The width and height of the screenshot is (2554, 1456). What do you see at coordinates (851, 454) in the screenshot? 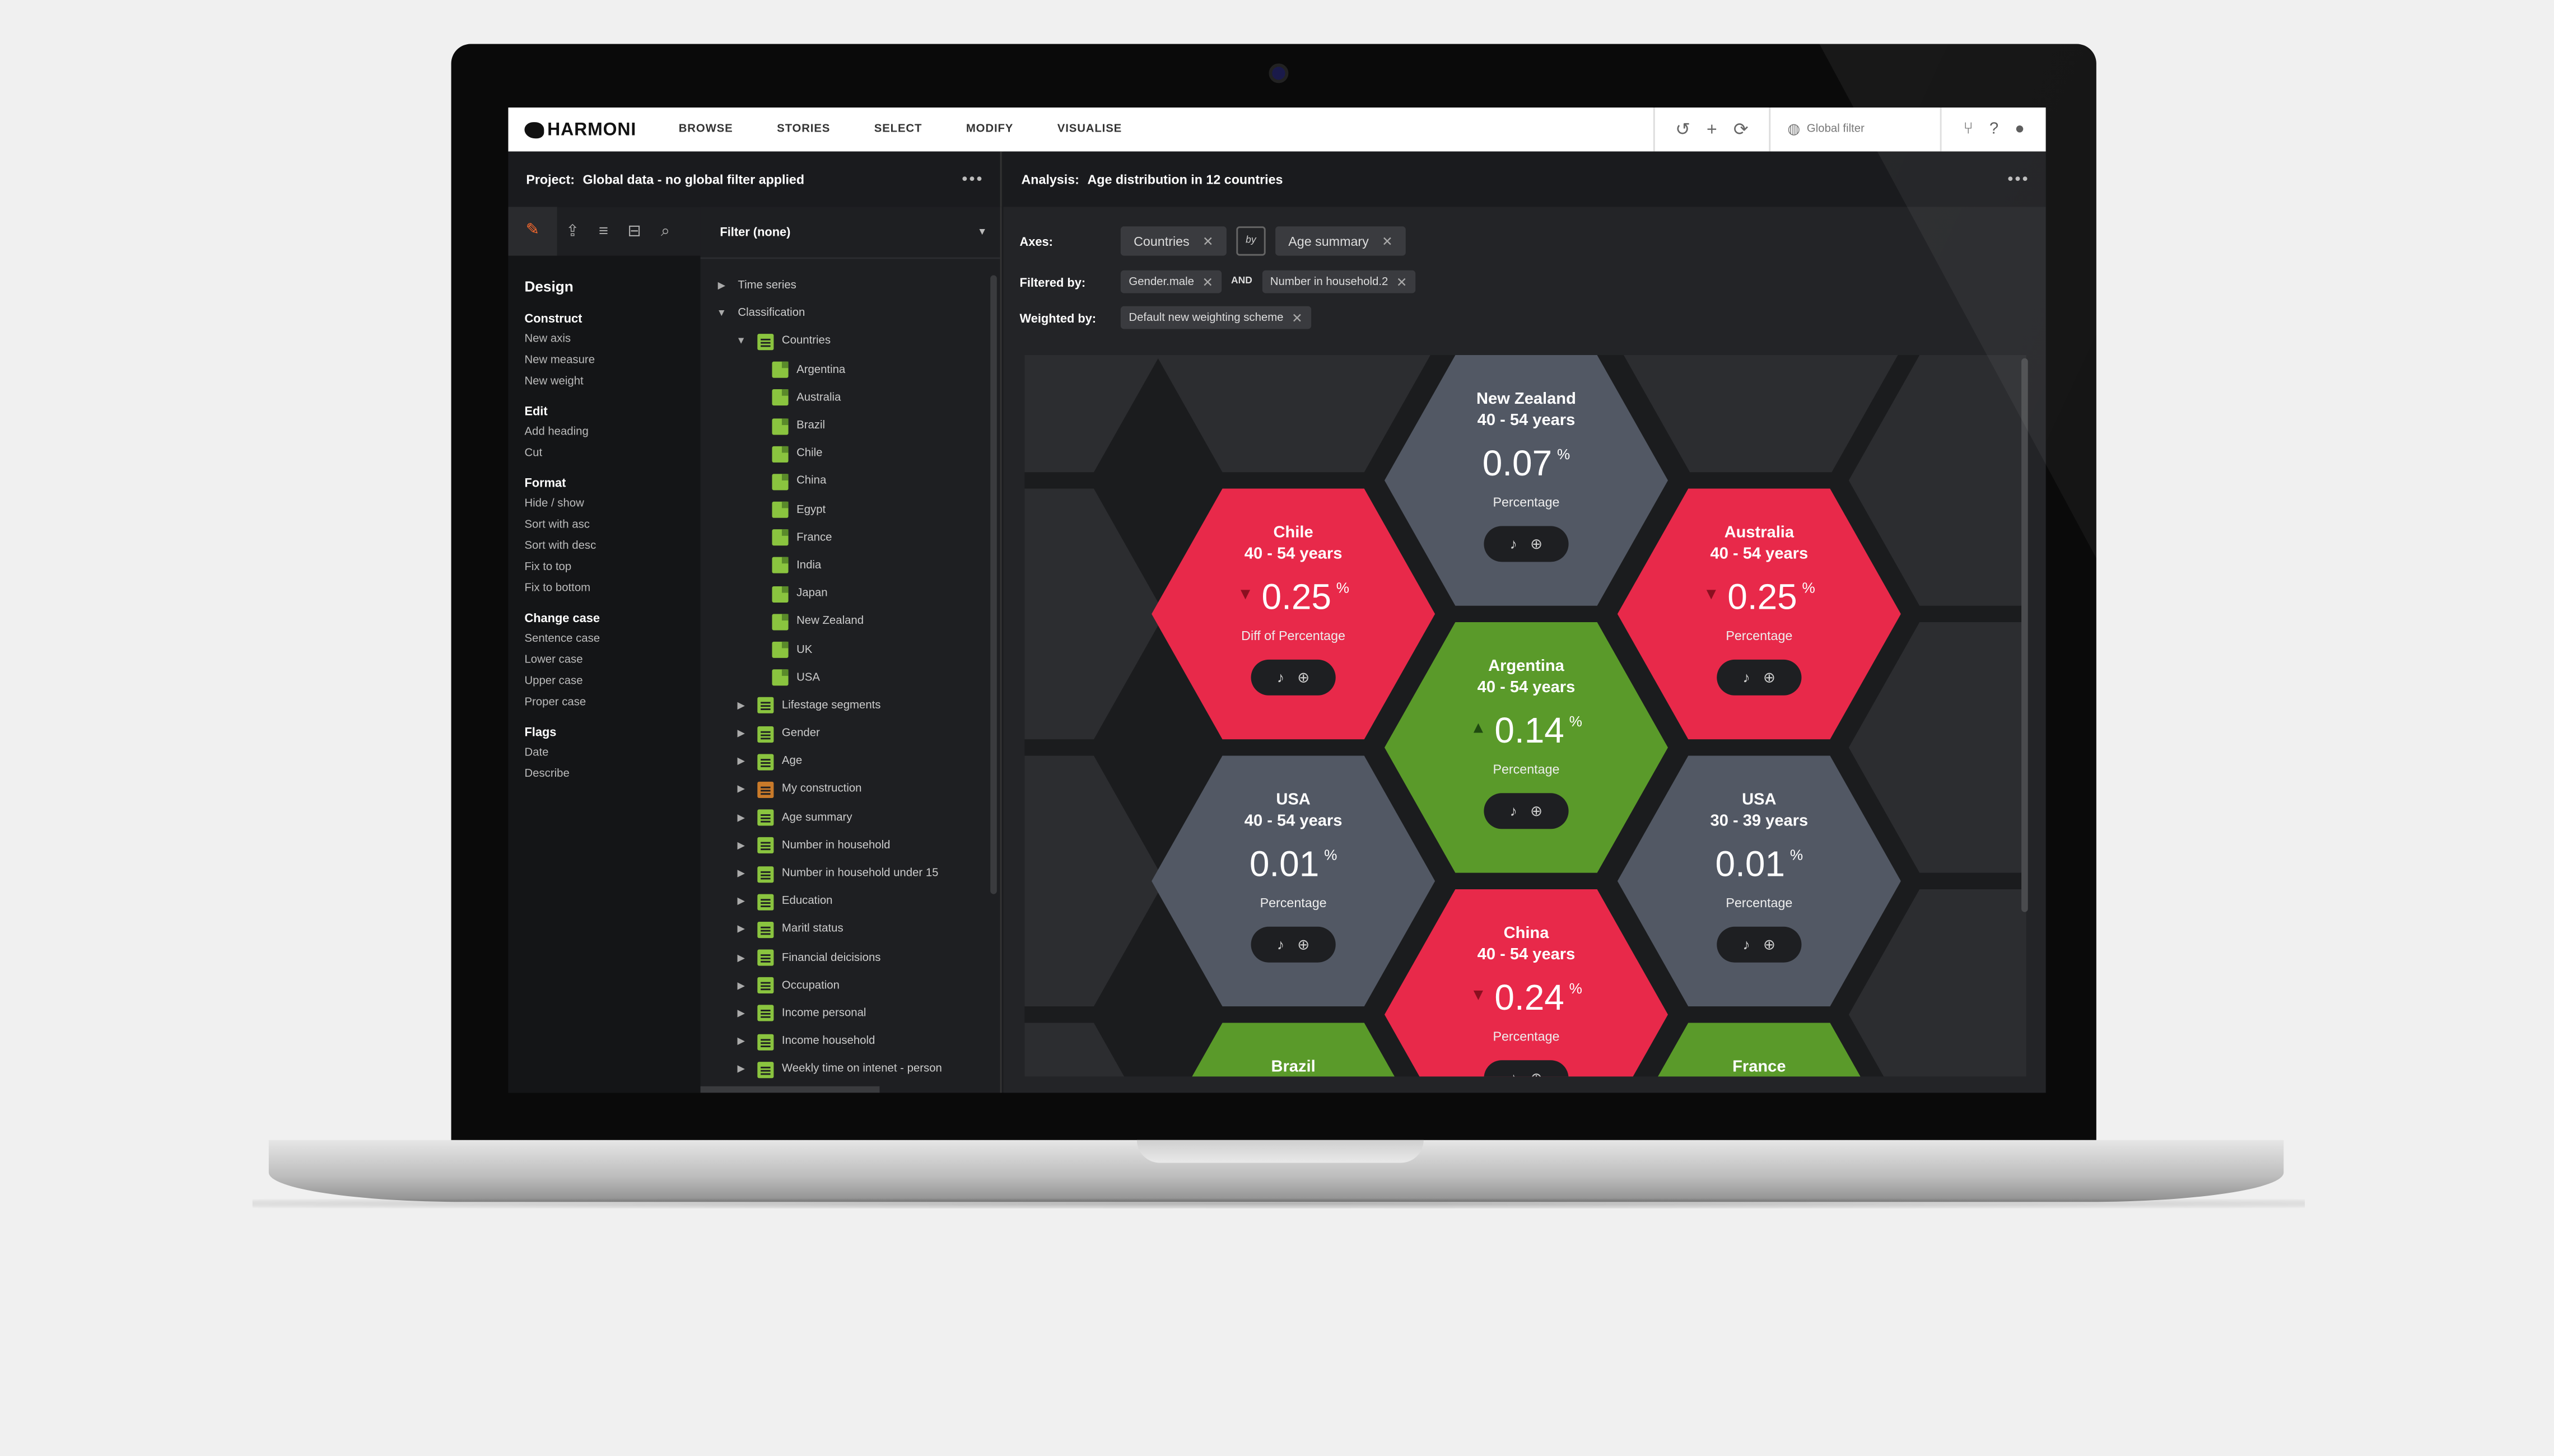
I see `tree-row: Chile` at bounding box center [851, 454].